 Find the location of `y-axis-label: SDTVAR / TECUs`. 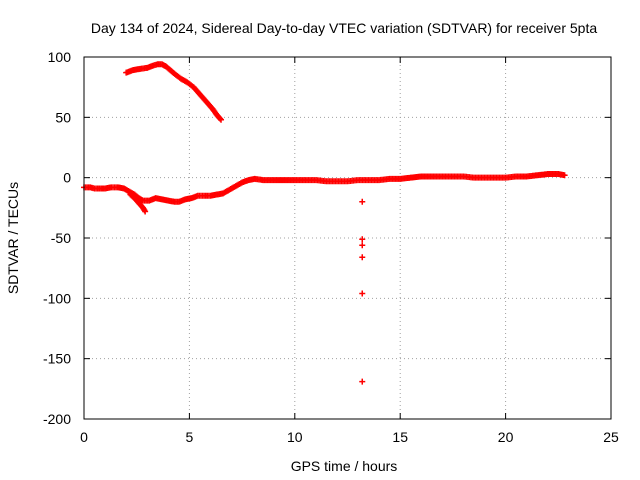

y-axis-label: SDTVAR / TECUs is located at coordinates (13, 238).